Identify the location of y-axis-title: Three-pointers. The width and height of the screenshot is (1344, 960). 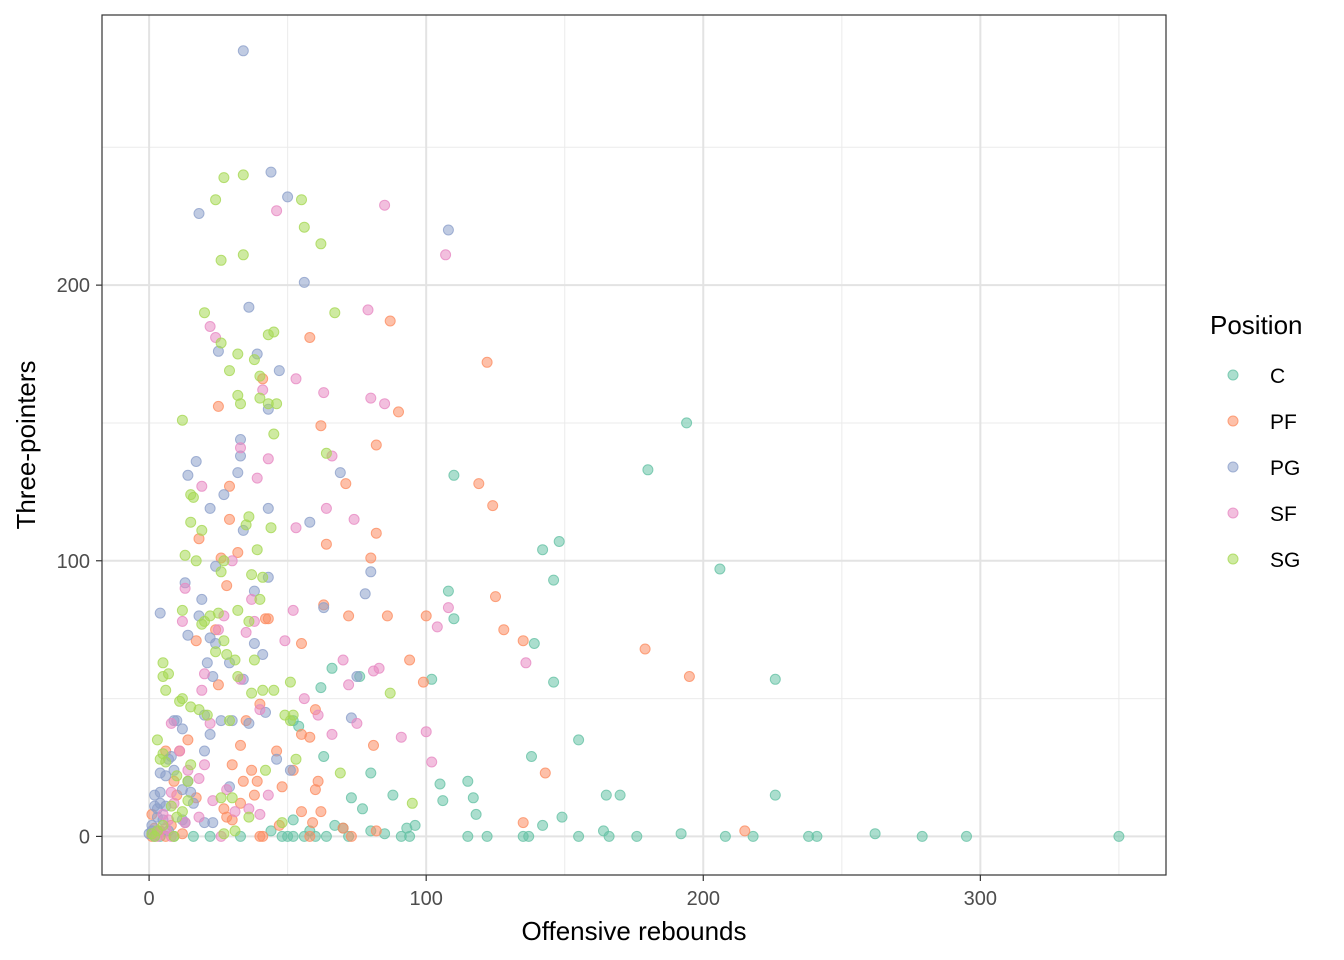
(26, 444).